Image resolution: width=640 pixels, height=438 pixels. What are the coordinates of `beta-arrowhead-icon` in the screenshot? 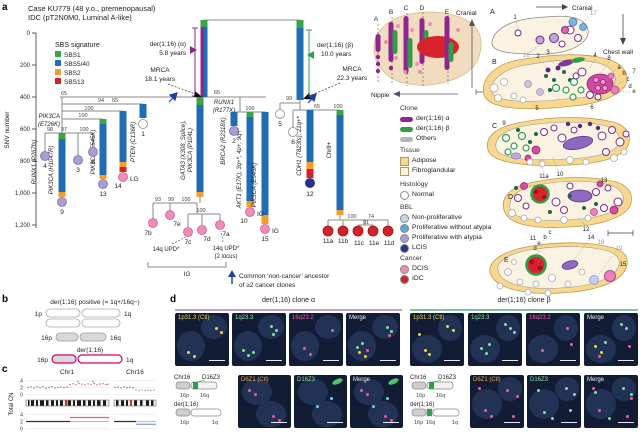 It's located at (310, 55).